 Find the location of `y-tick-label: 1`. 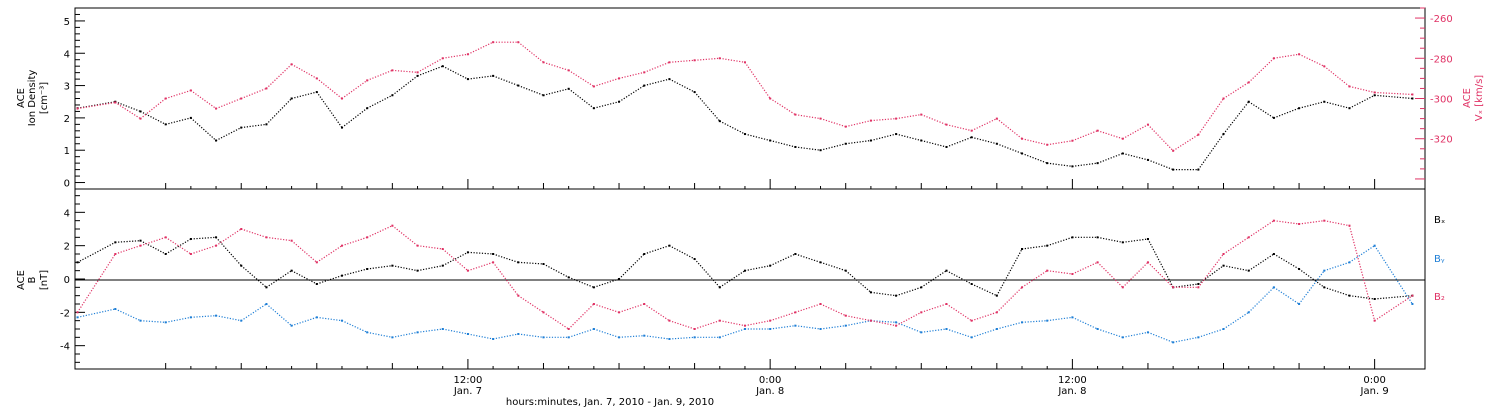

y-tick-label: 1 is located at coordinates (67, 151).